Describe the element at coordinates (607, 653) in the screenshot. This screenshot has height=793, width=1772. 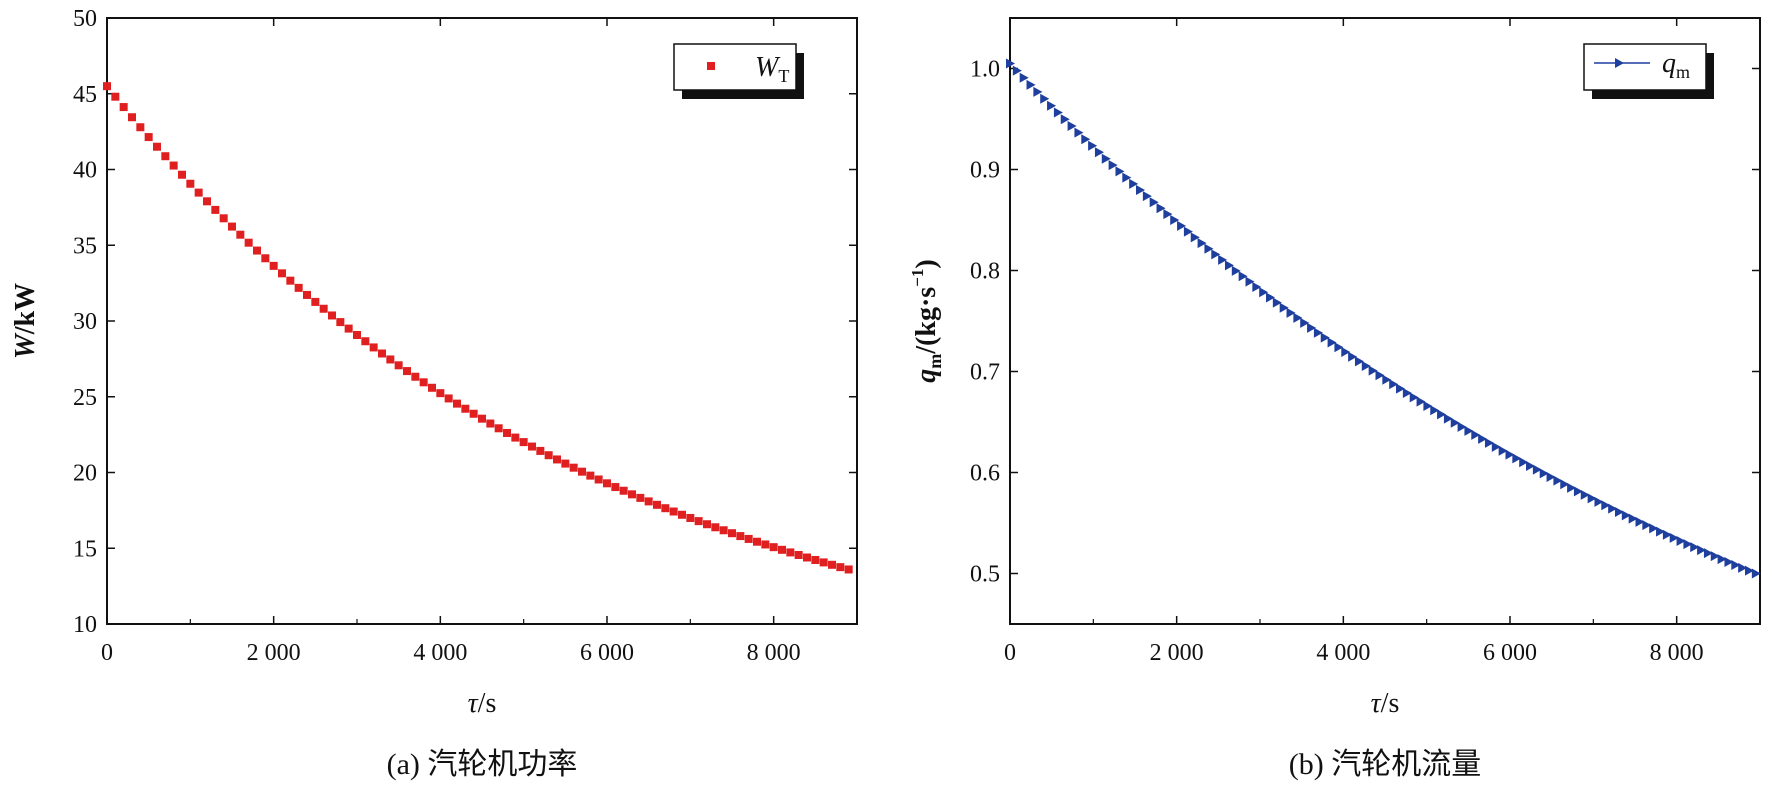
I see `x-tick-label: 6 000` at that location.